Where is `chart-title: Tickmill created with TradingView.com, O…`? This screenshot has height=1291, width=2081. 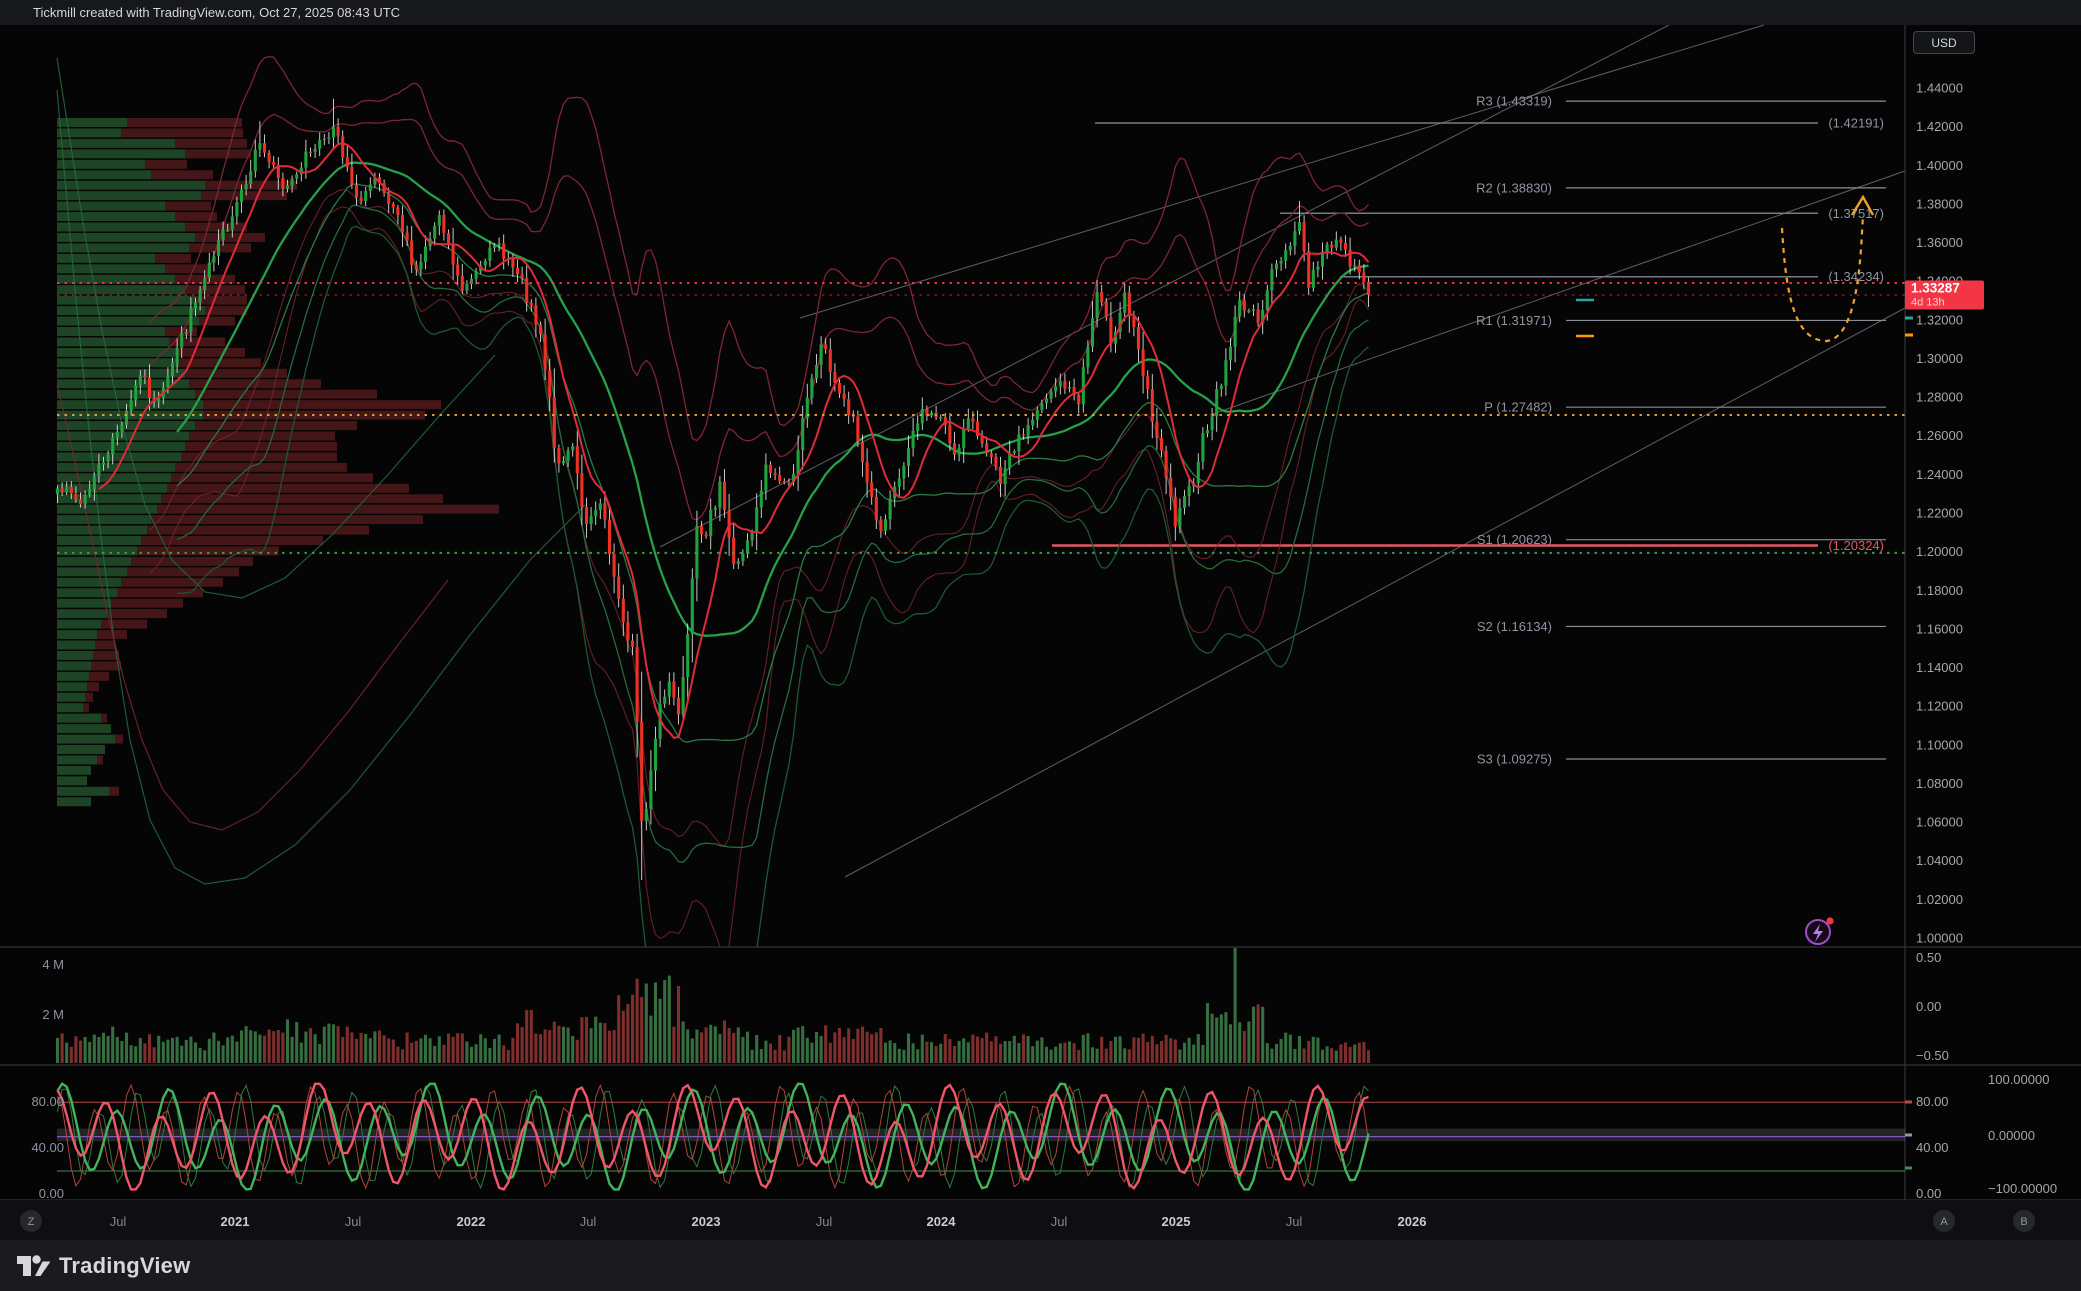 chart-title: Tickmill created with TradingView.com, O… is located at coordinates (217, 12).